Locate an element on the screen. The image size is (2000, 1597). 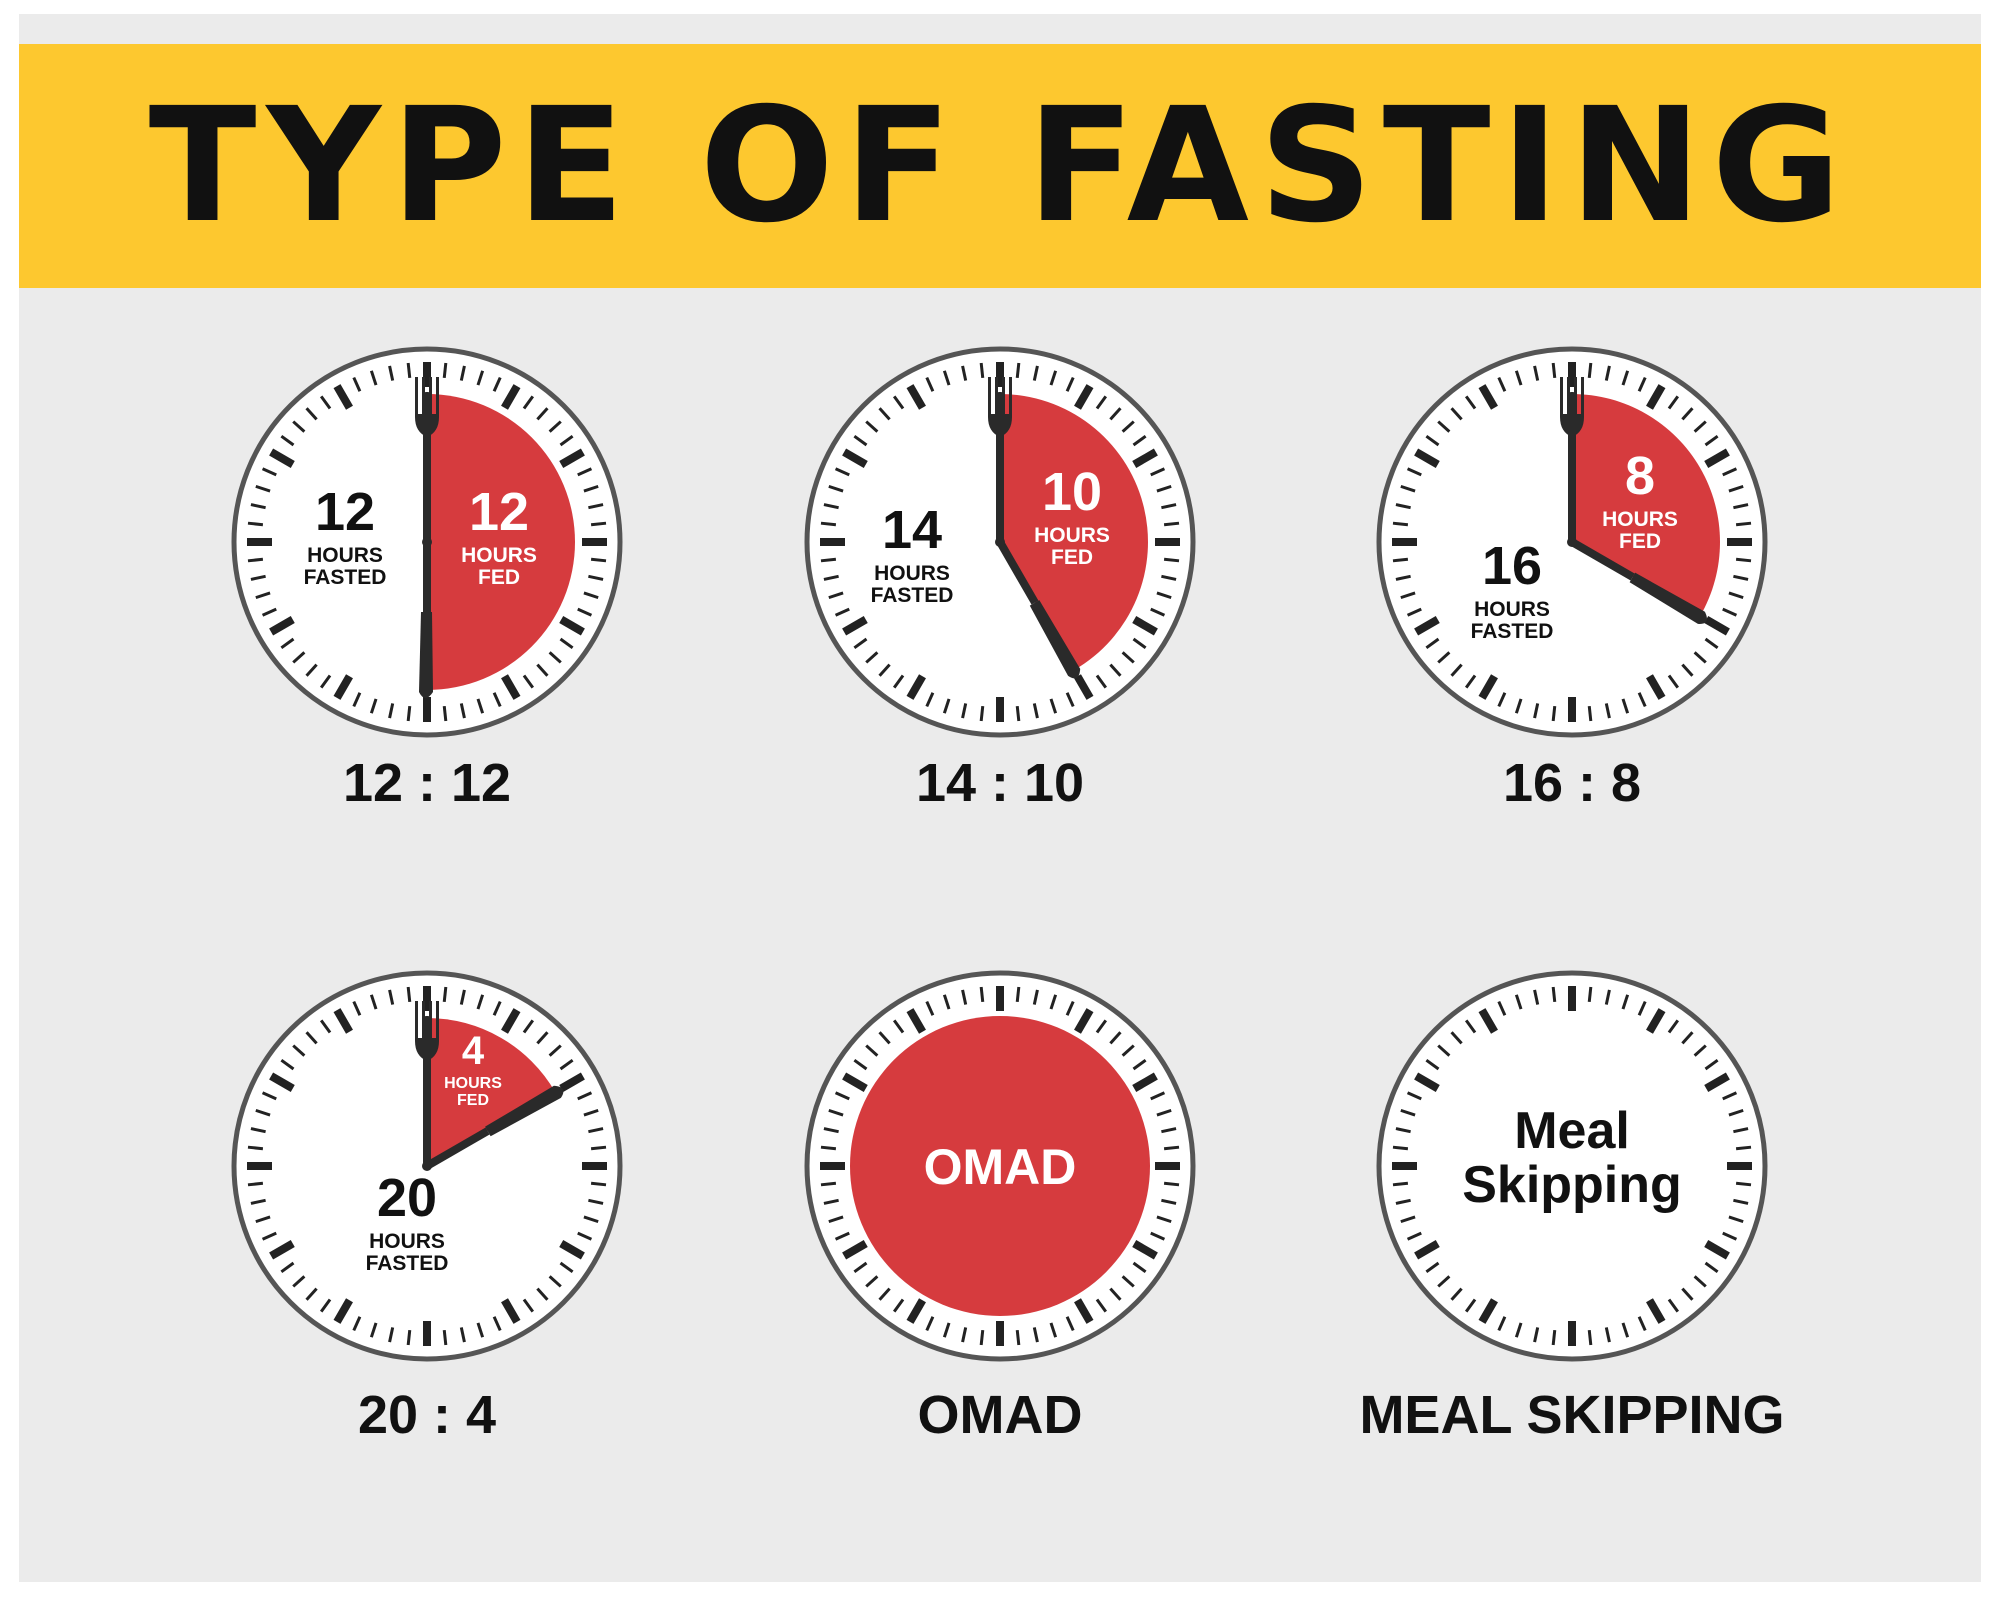
meal-skipping-line-2: Skipping is located at coordinates (1572, 1185).